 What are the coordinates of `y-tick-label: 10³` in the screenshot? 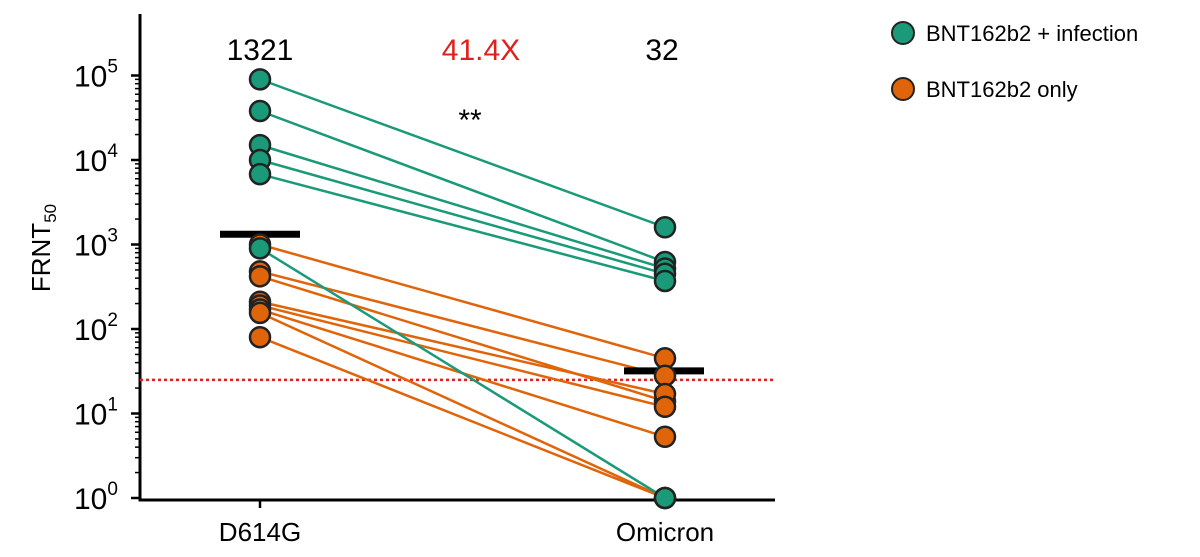 It's located at (96, 244).